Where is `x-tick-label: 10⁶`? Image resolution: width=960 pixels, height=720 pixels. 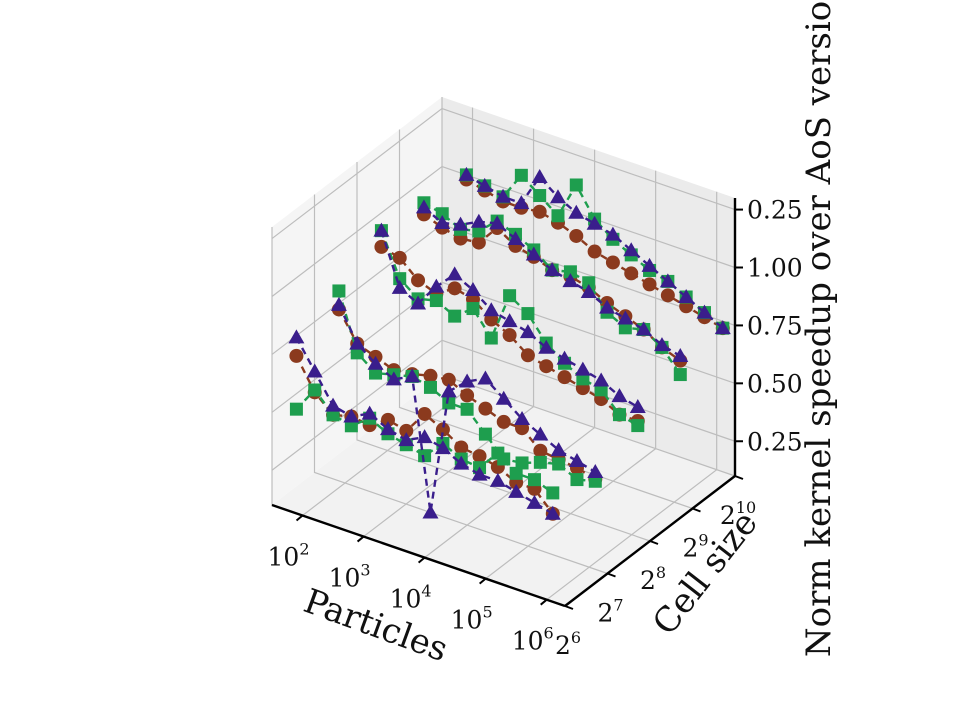
x-tick-label: 10⁶ is located at coordinates (533, 640).